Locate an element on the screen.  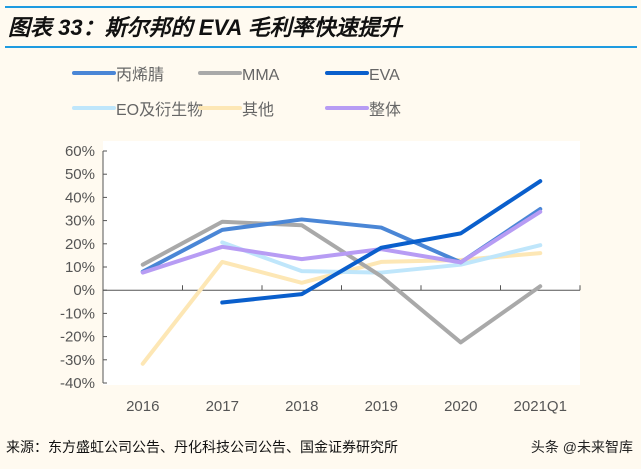
x-tick-label: 2020 is located at coordinates (460, 406).